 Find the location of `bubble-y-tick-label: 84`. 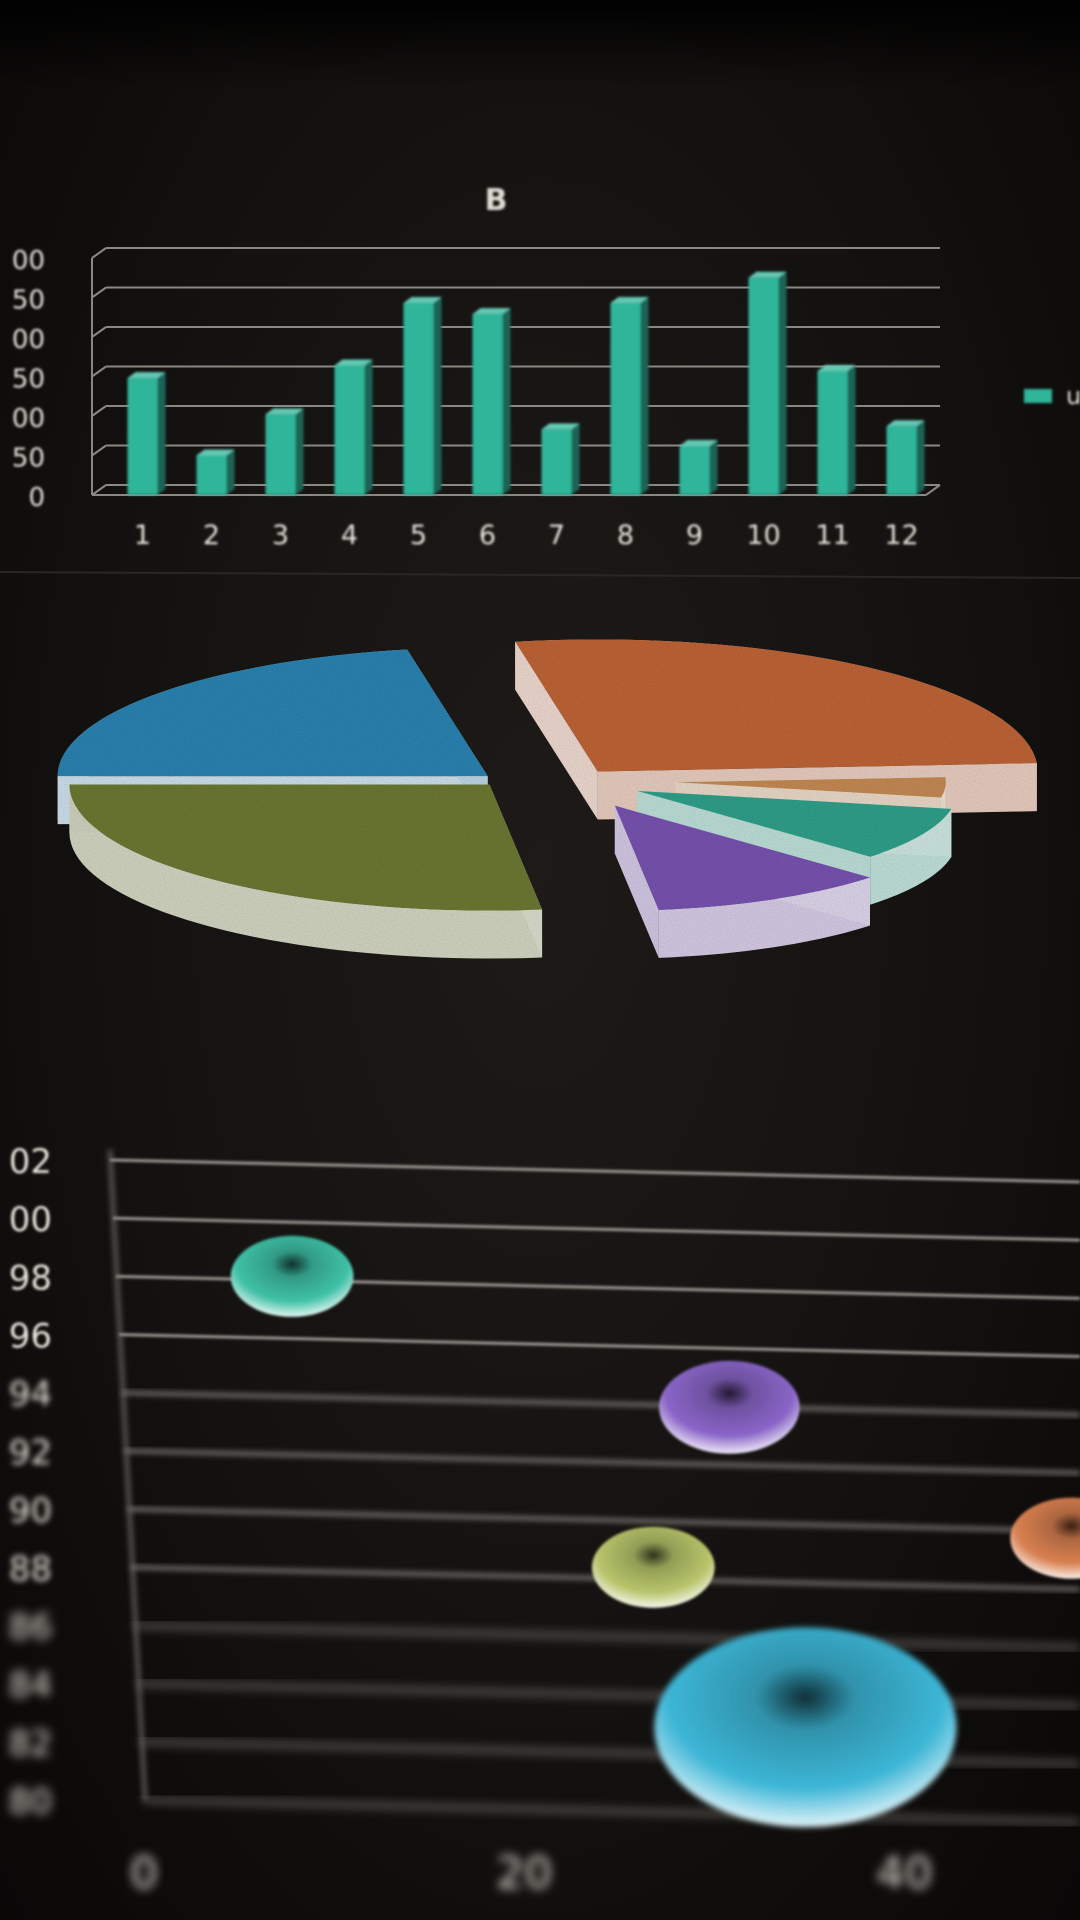

bubble-y-tick-label: 84 is located at coordinates (30, 1686).